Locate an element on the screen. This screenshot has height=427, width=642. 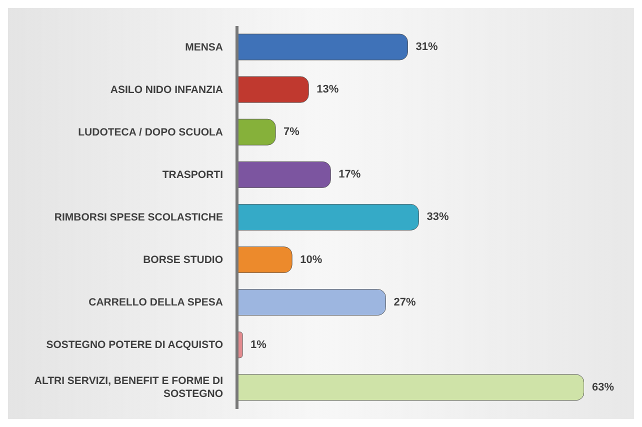
data-label: 33% is located at coordinates (437, 217).